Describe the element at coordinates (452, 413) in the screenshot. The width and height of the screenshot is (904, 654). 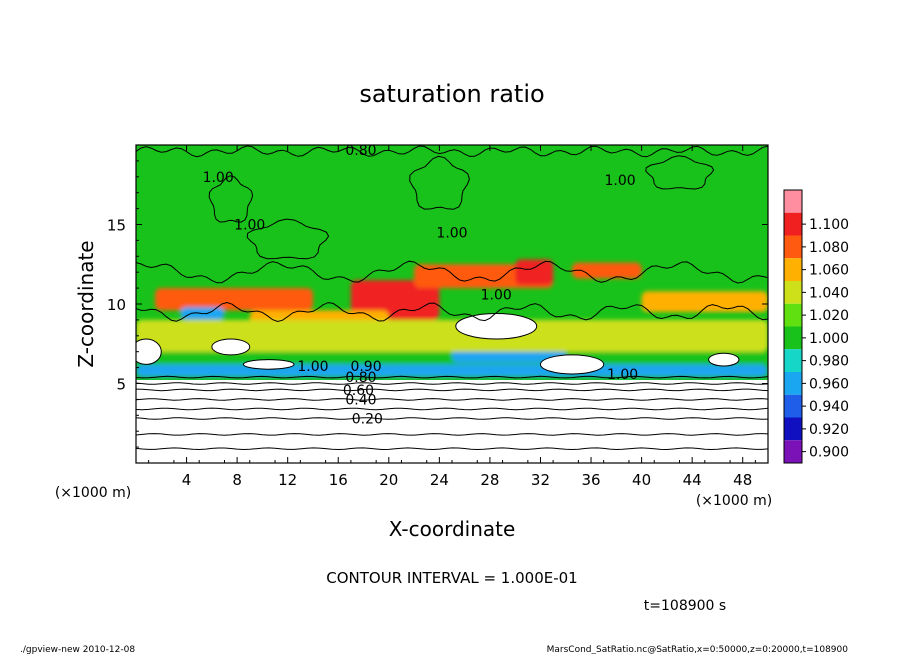
I see `horizontal-contours` at that location.